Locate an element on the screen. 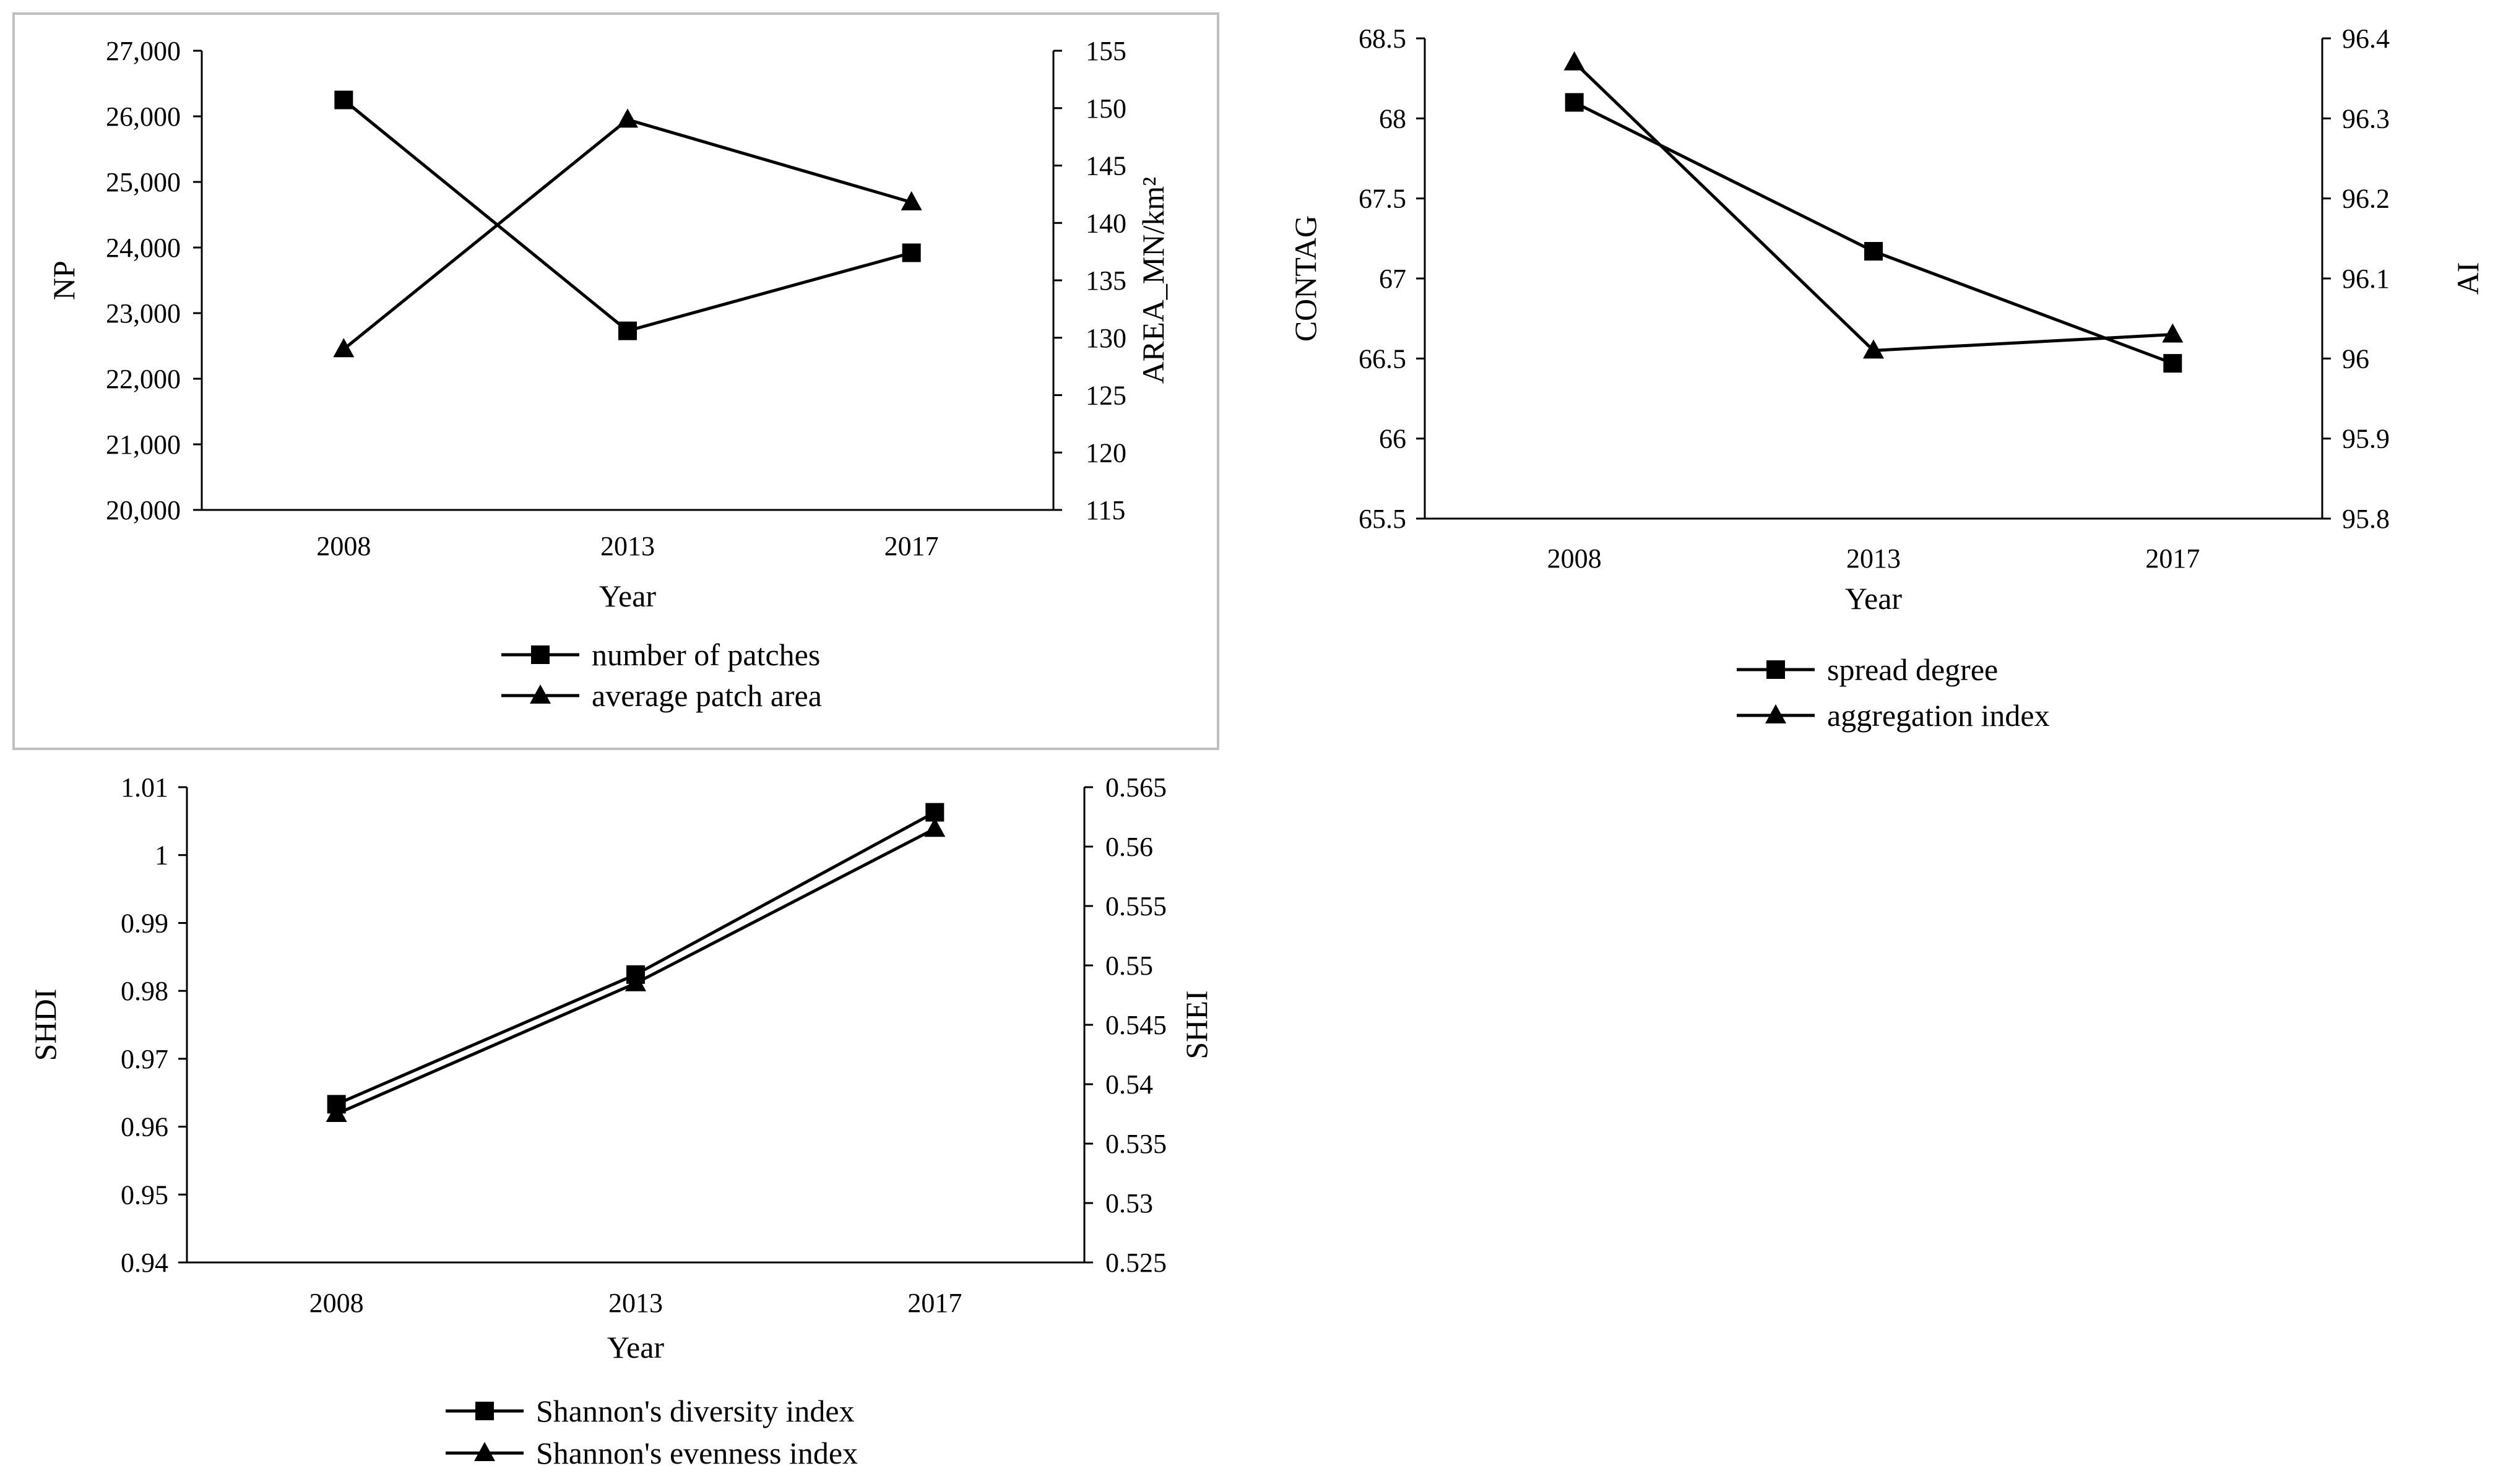 This screenshot has width=2498, height=1484. left-tick-label: 0.94 is located at coordinates (144, 1263).